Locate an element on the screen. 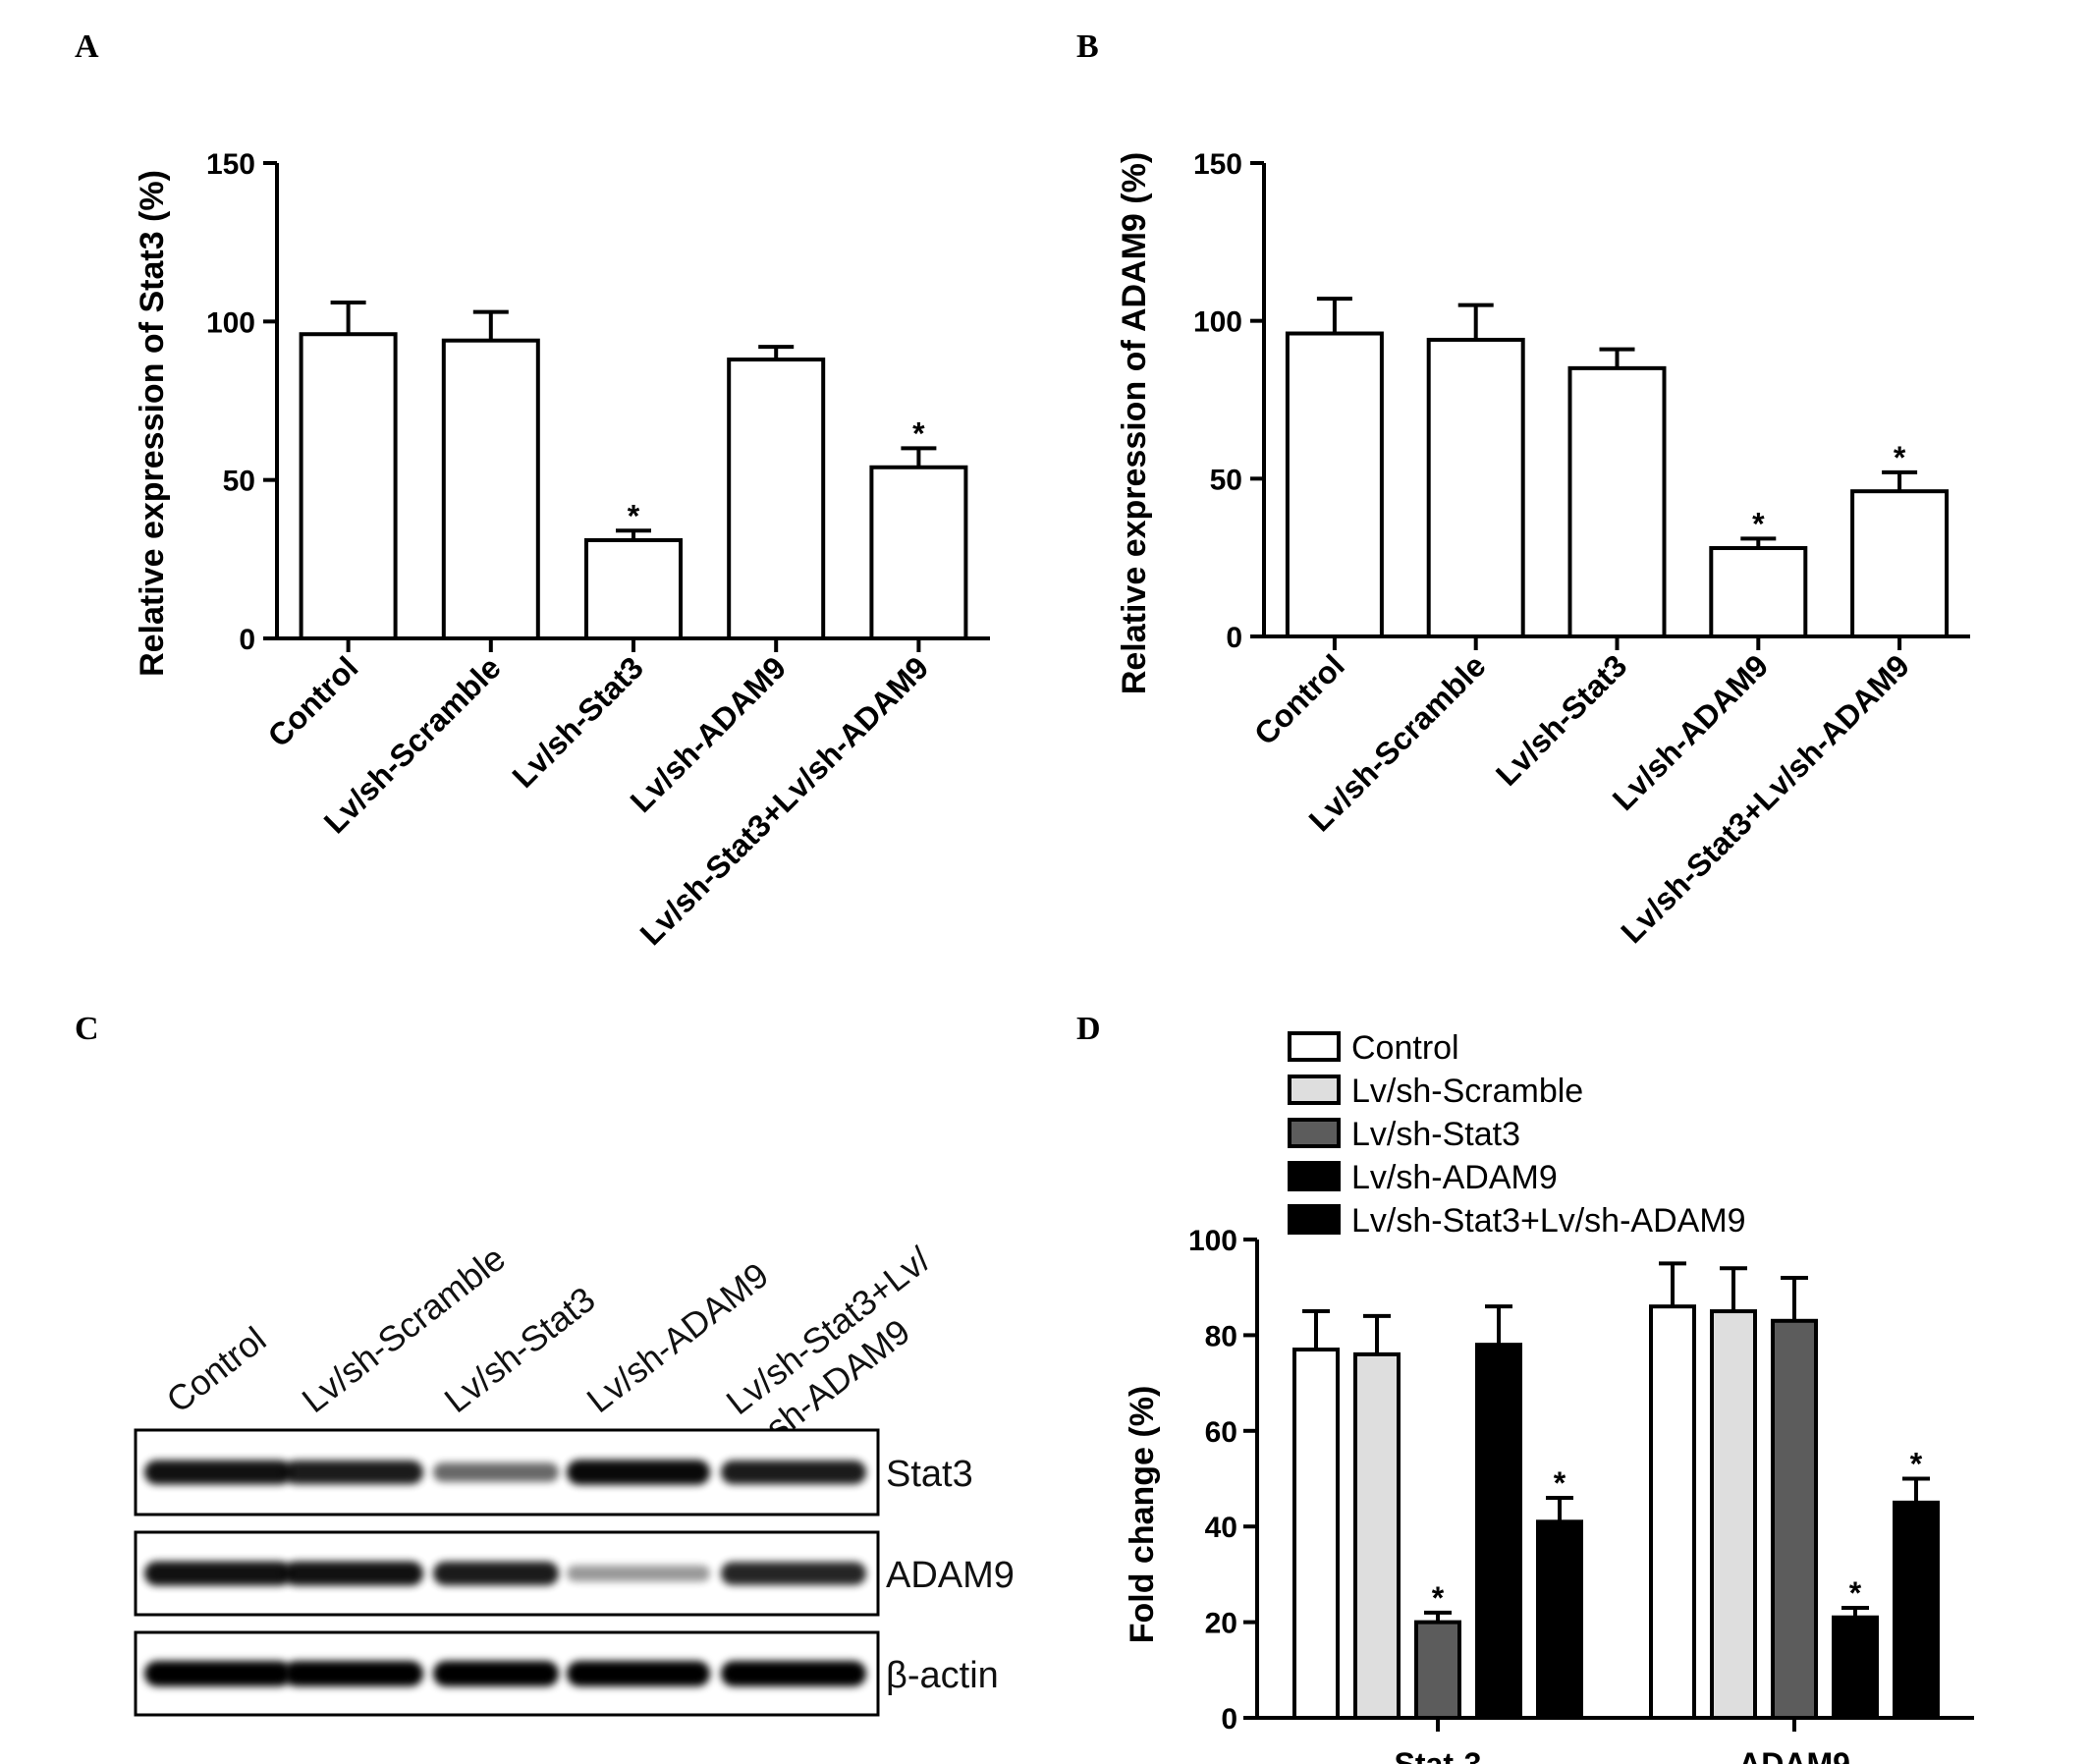 Image resolution: width=2088 pixels, height=1764 pixels. panel-d-y-tick-label: 0 is located at coordinates (1229, 1720).